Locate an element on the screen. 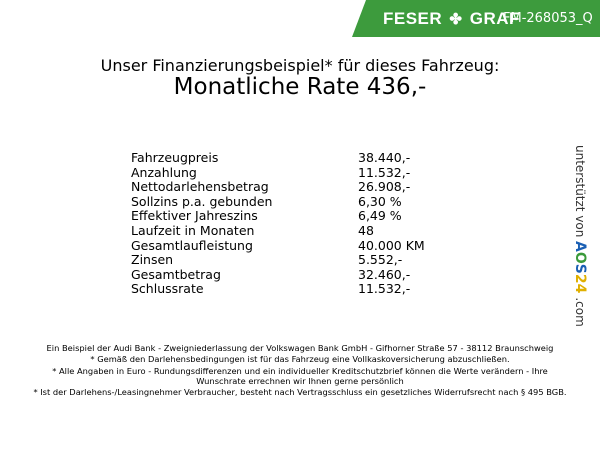 Image resolution: width=600 pixels, height=450 pixels. row-value: 6,49 % is located at coordinates (380, 216).